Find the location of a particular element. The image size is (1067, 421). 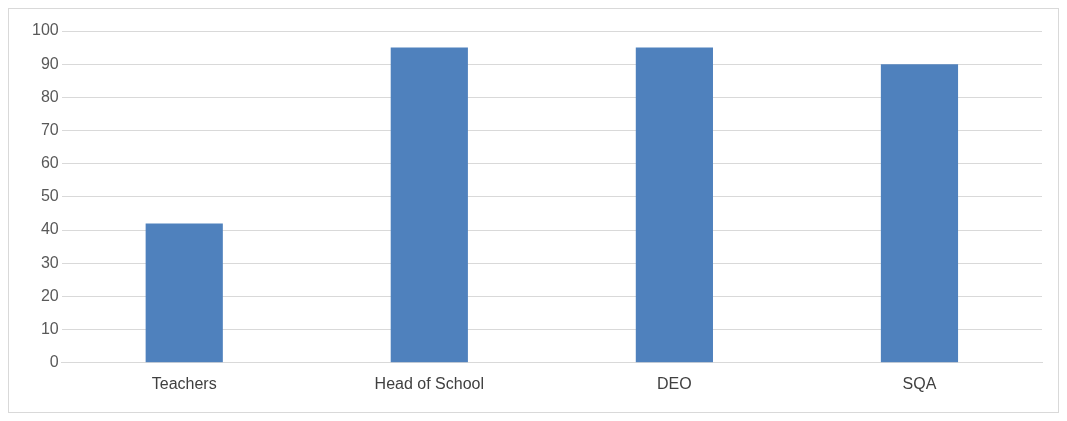

y-tick-label: 40 is located at coordinates (49, 229).